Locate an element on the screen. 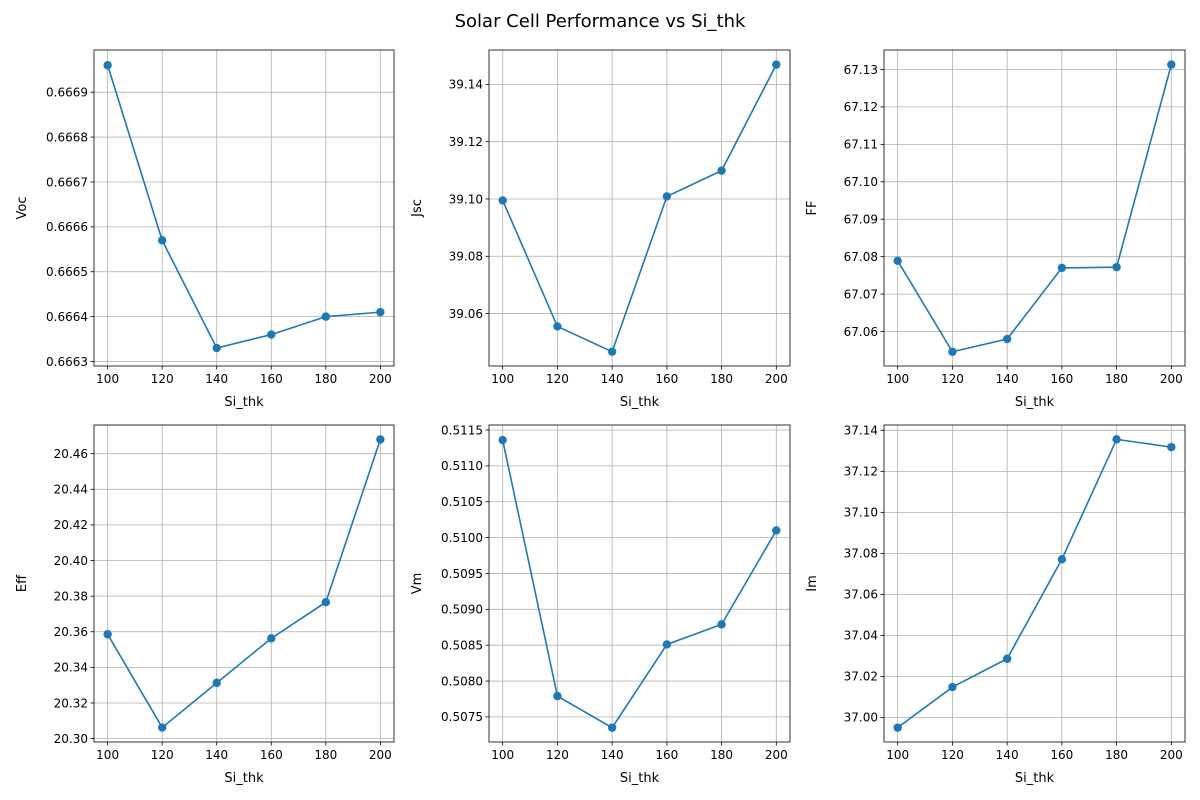 The width and height of the screenshot is (1200, 800). y-tick-label: 20.46 is located at coordinates (71, 454).